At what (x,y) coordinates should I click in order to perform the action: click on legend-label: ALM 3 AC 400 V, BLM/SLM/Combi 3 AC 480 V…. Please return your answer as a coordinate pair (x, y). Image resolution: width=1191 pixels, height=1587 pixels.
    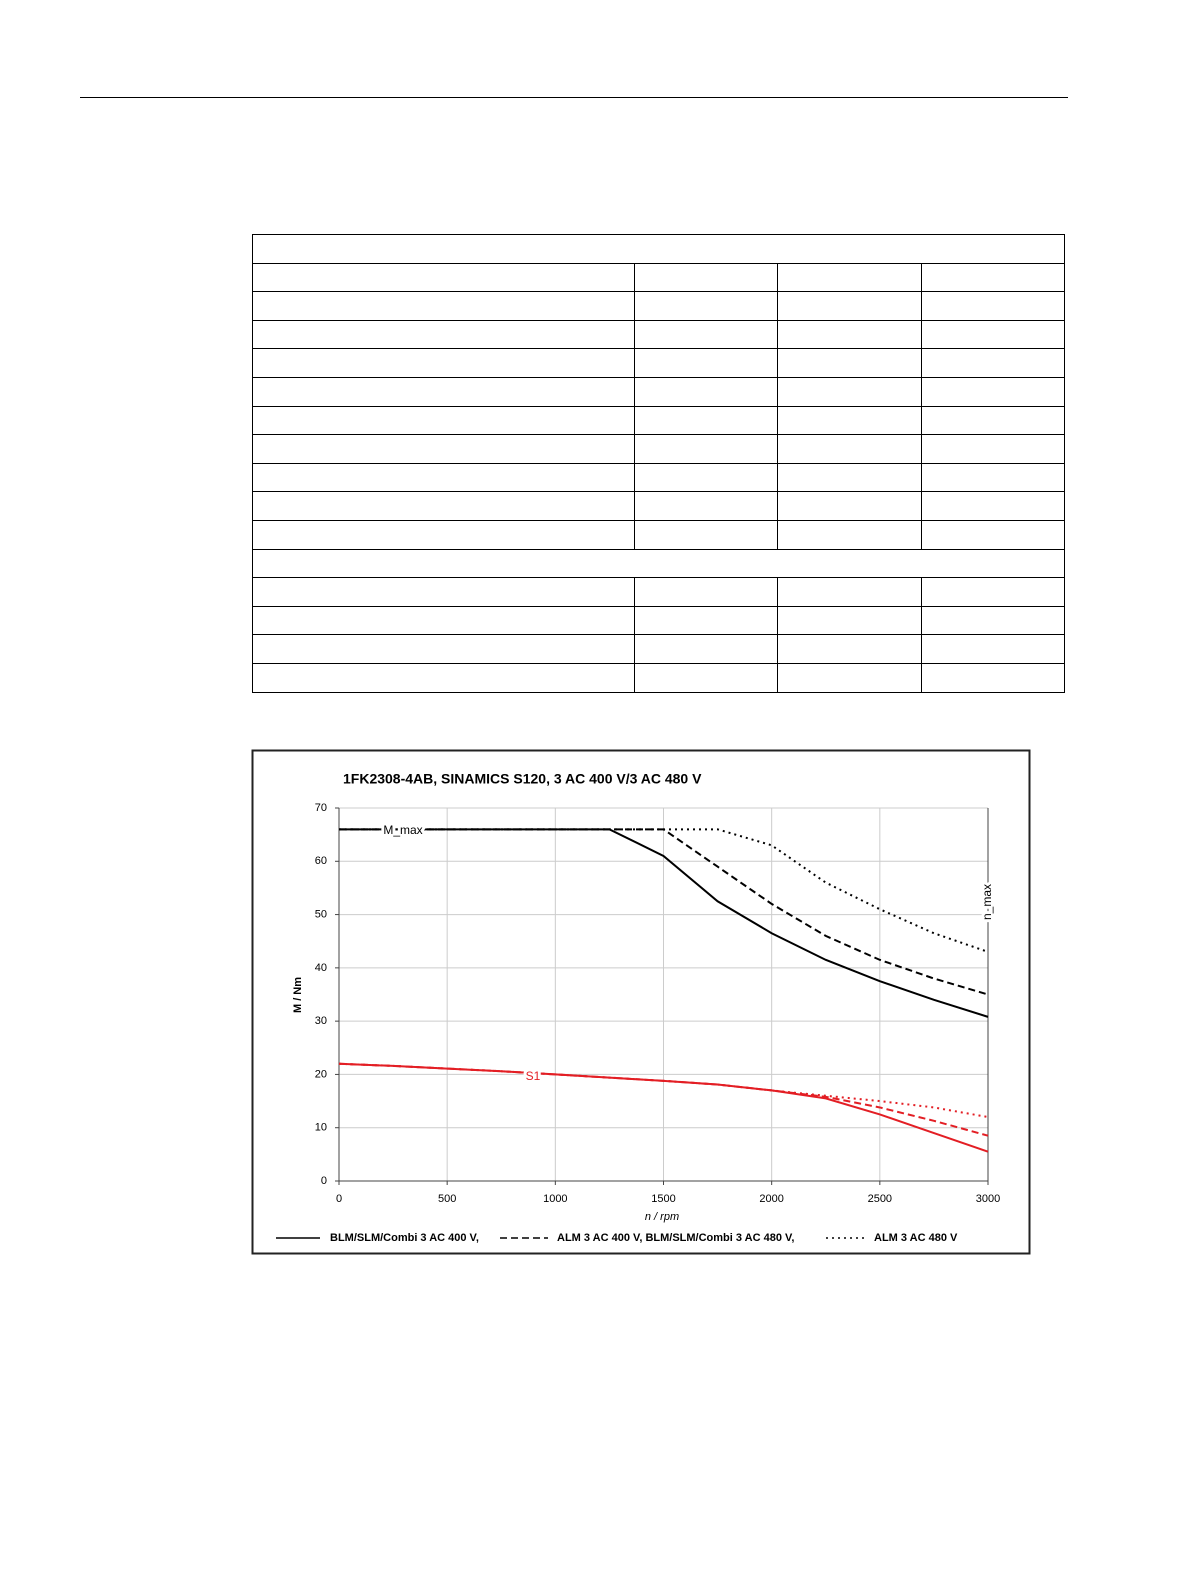
    Looking at the image, I should click on (675, 1238).